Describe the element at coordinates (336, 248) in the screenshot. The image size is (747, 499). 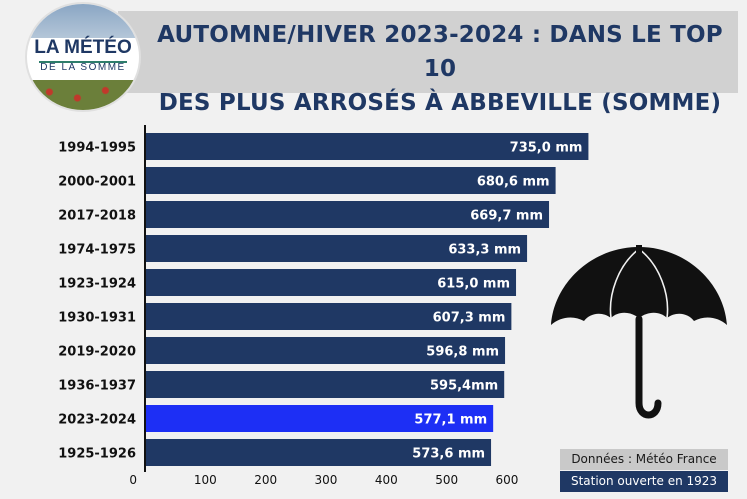
I see `bar-1974-1975` at that location.